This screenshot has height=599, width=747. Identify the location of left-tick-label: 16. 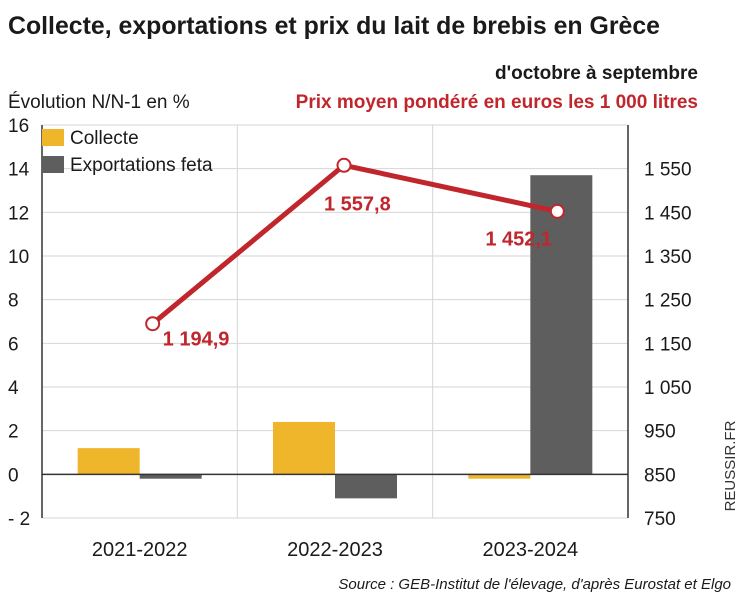
(18, 126).